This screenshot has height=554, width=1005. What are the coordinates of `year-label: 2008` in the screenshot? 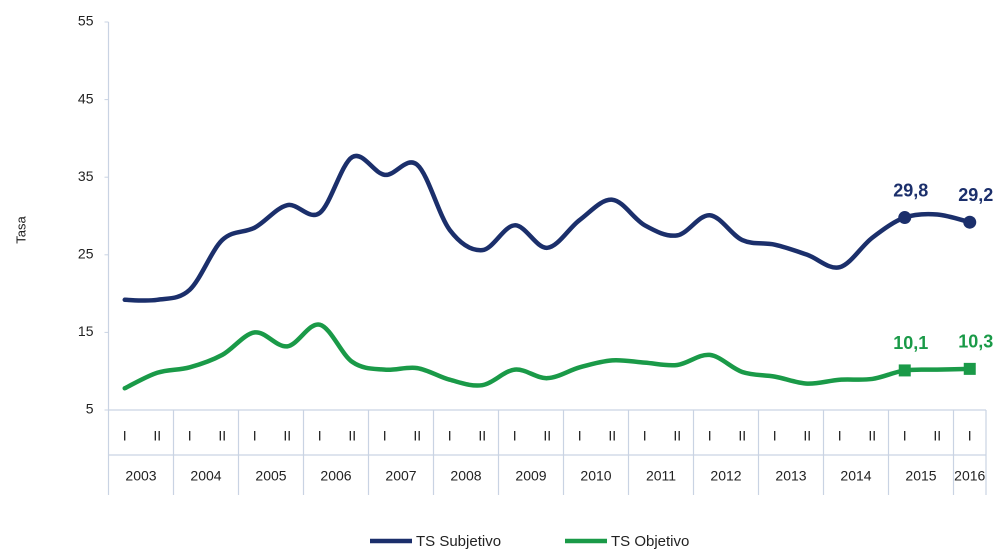 It's located at (465, 476).